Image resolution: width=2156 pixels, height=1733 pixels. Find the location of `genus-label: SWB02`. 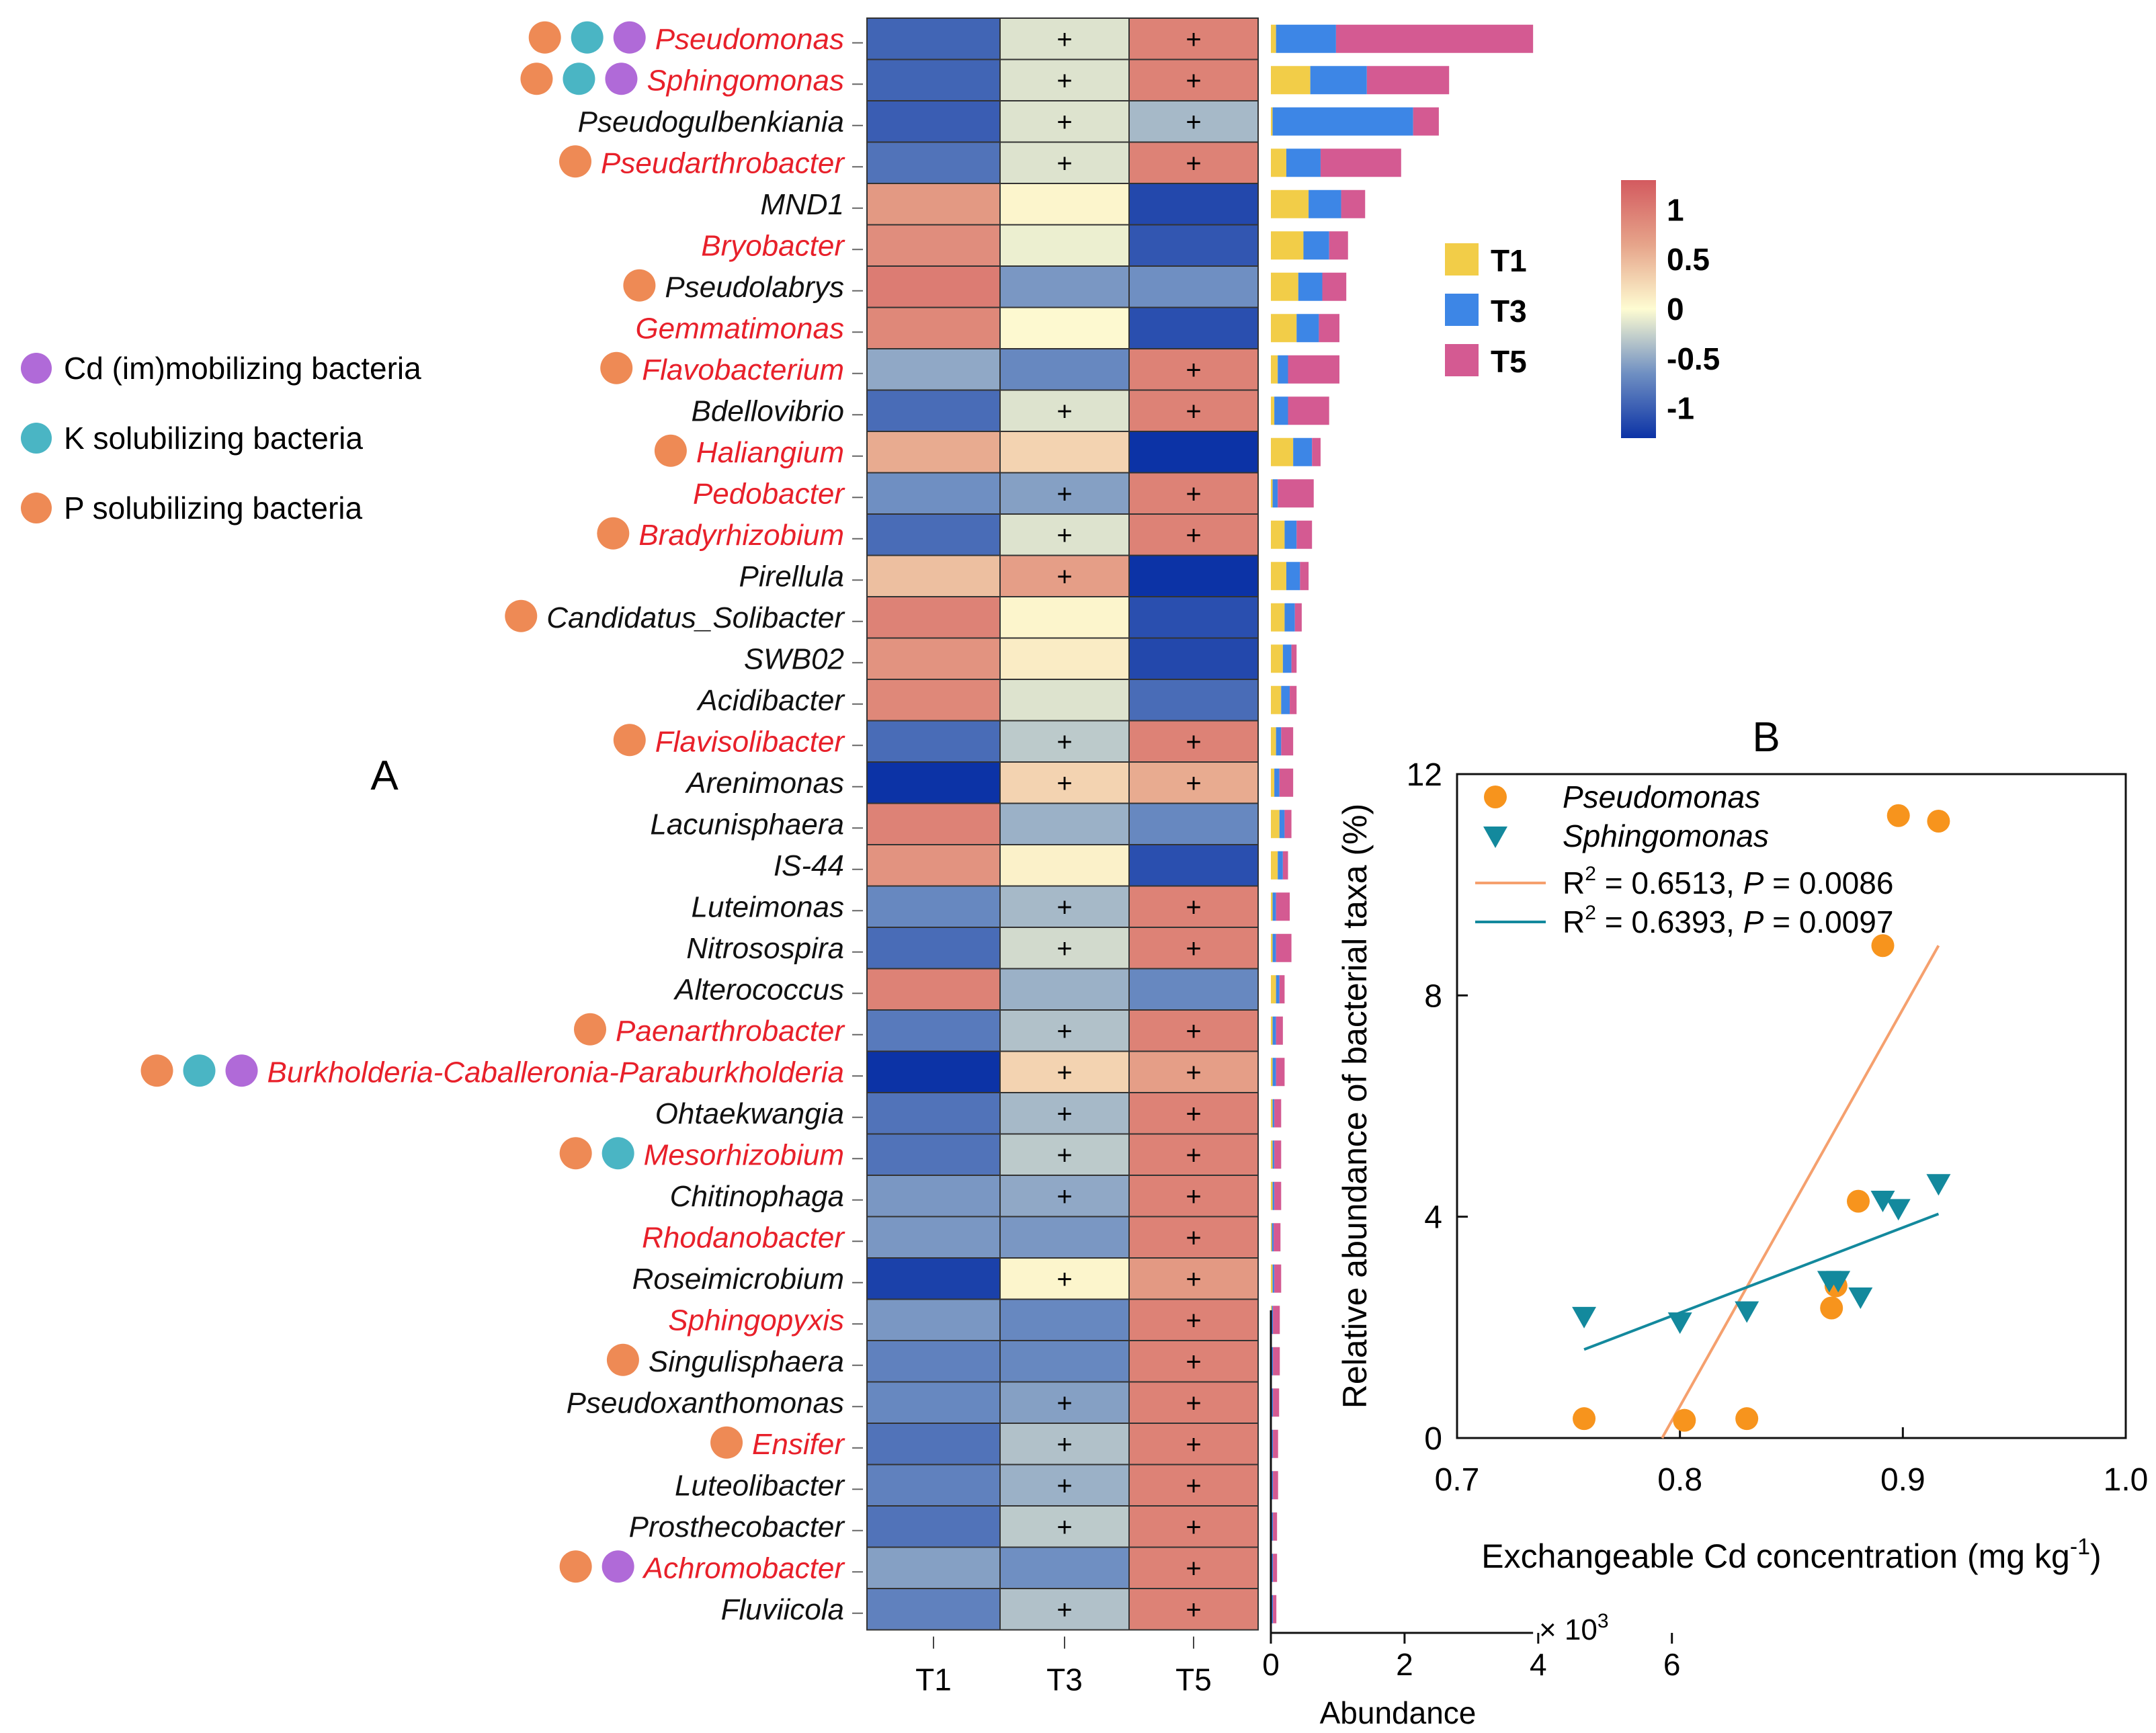

genus-label: SWB02 is located at coordinates (794, 658).